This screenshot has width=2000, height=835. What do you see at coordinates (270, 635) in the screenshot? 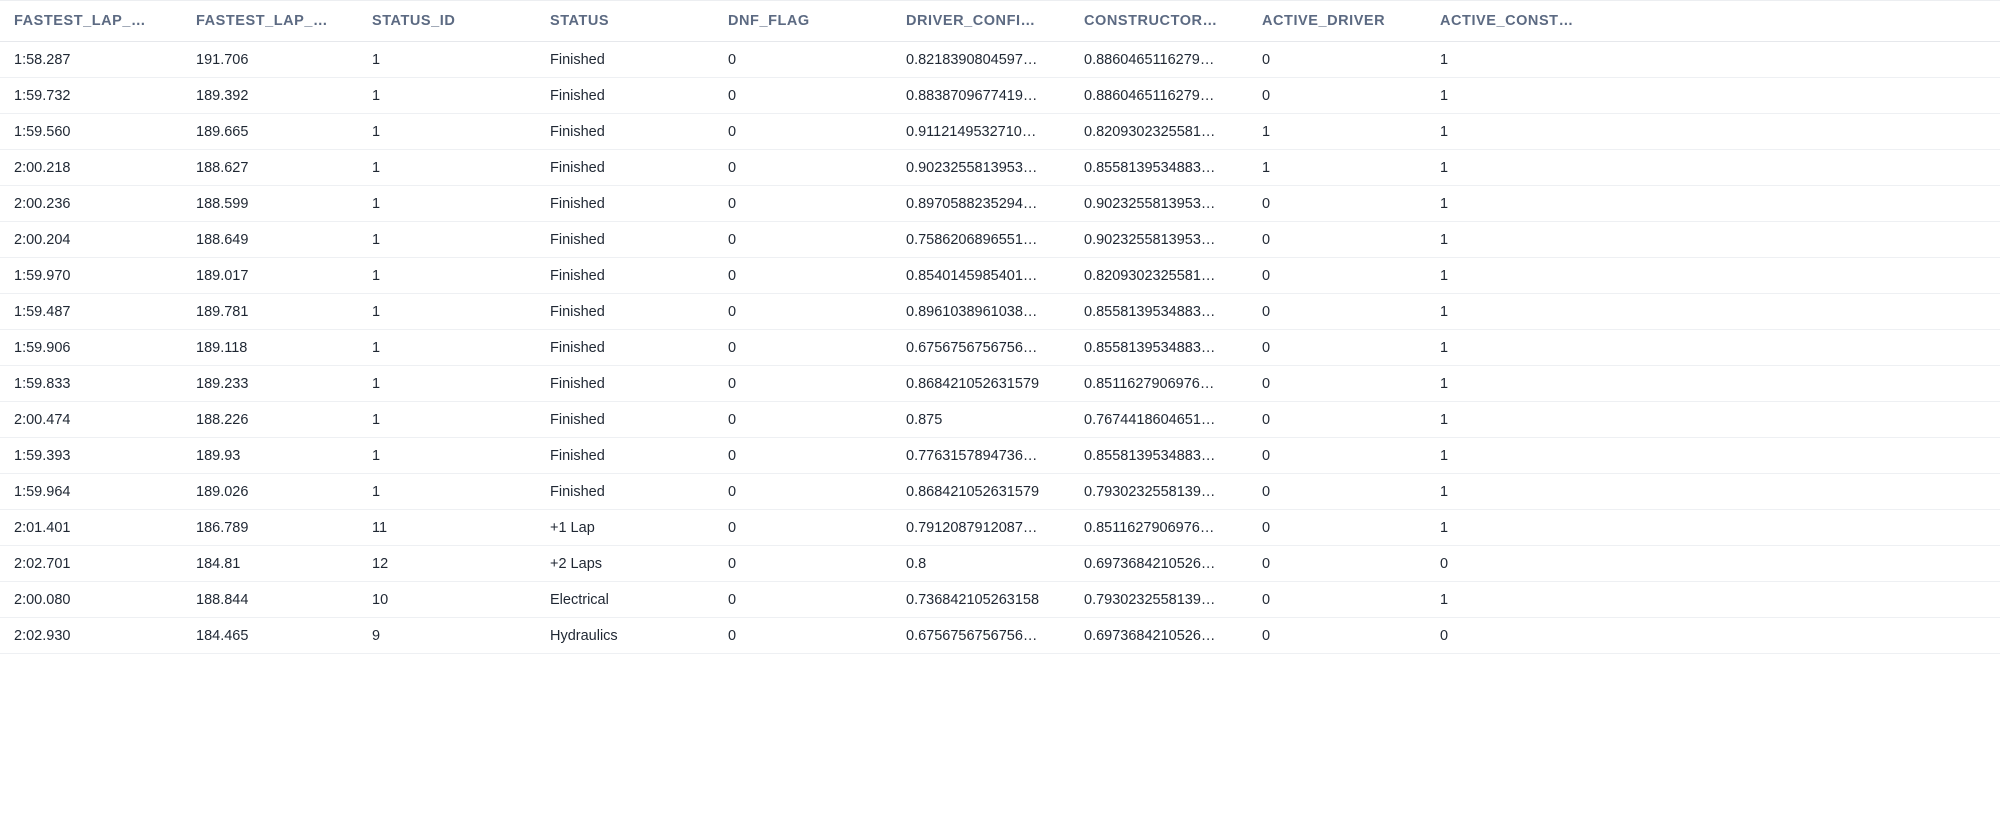
I see `cell-fastest-lap-speed: 184.465` at bounding box center [270, 635].